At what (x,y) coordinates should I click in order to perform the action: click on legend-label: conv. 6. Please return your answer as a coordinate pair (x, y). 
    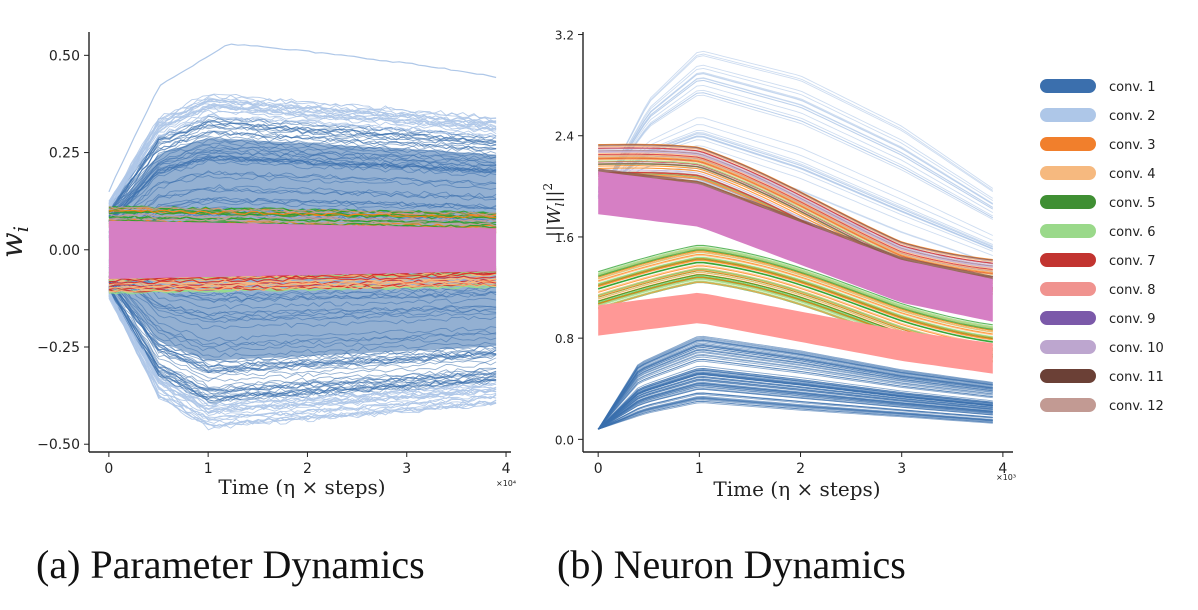
    Looking at the image, I should click on (1132, 232).